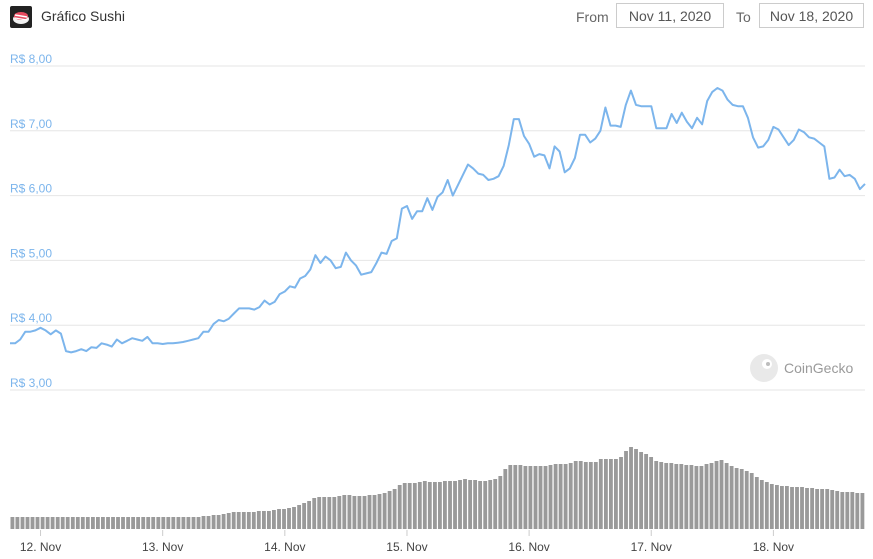  I want to click on x-tick-label: 13. Nov, so click(162, 547).